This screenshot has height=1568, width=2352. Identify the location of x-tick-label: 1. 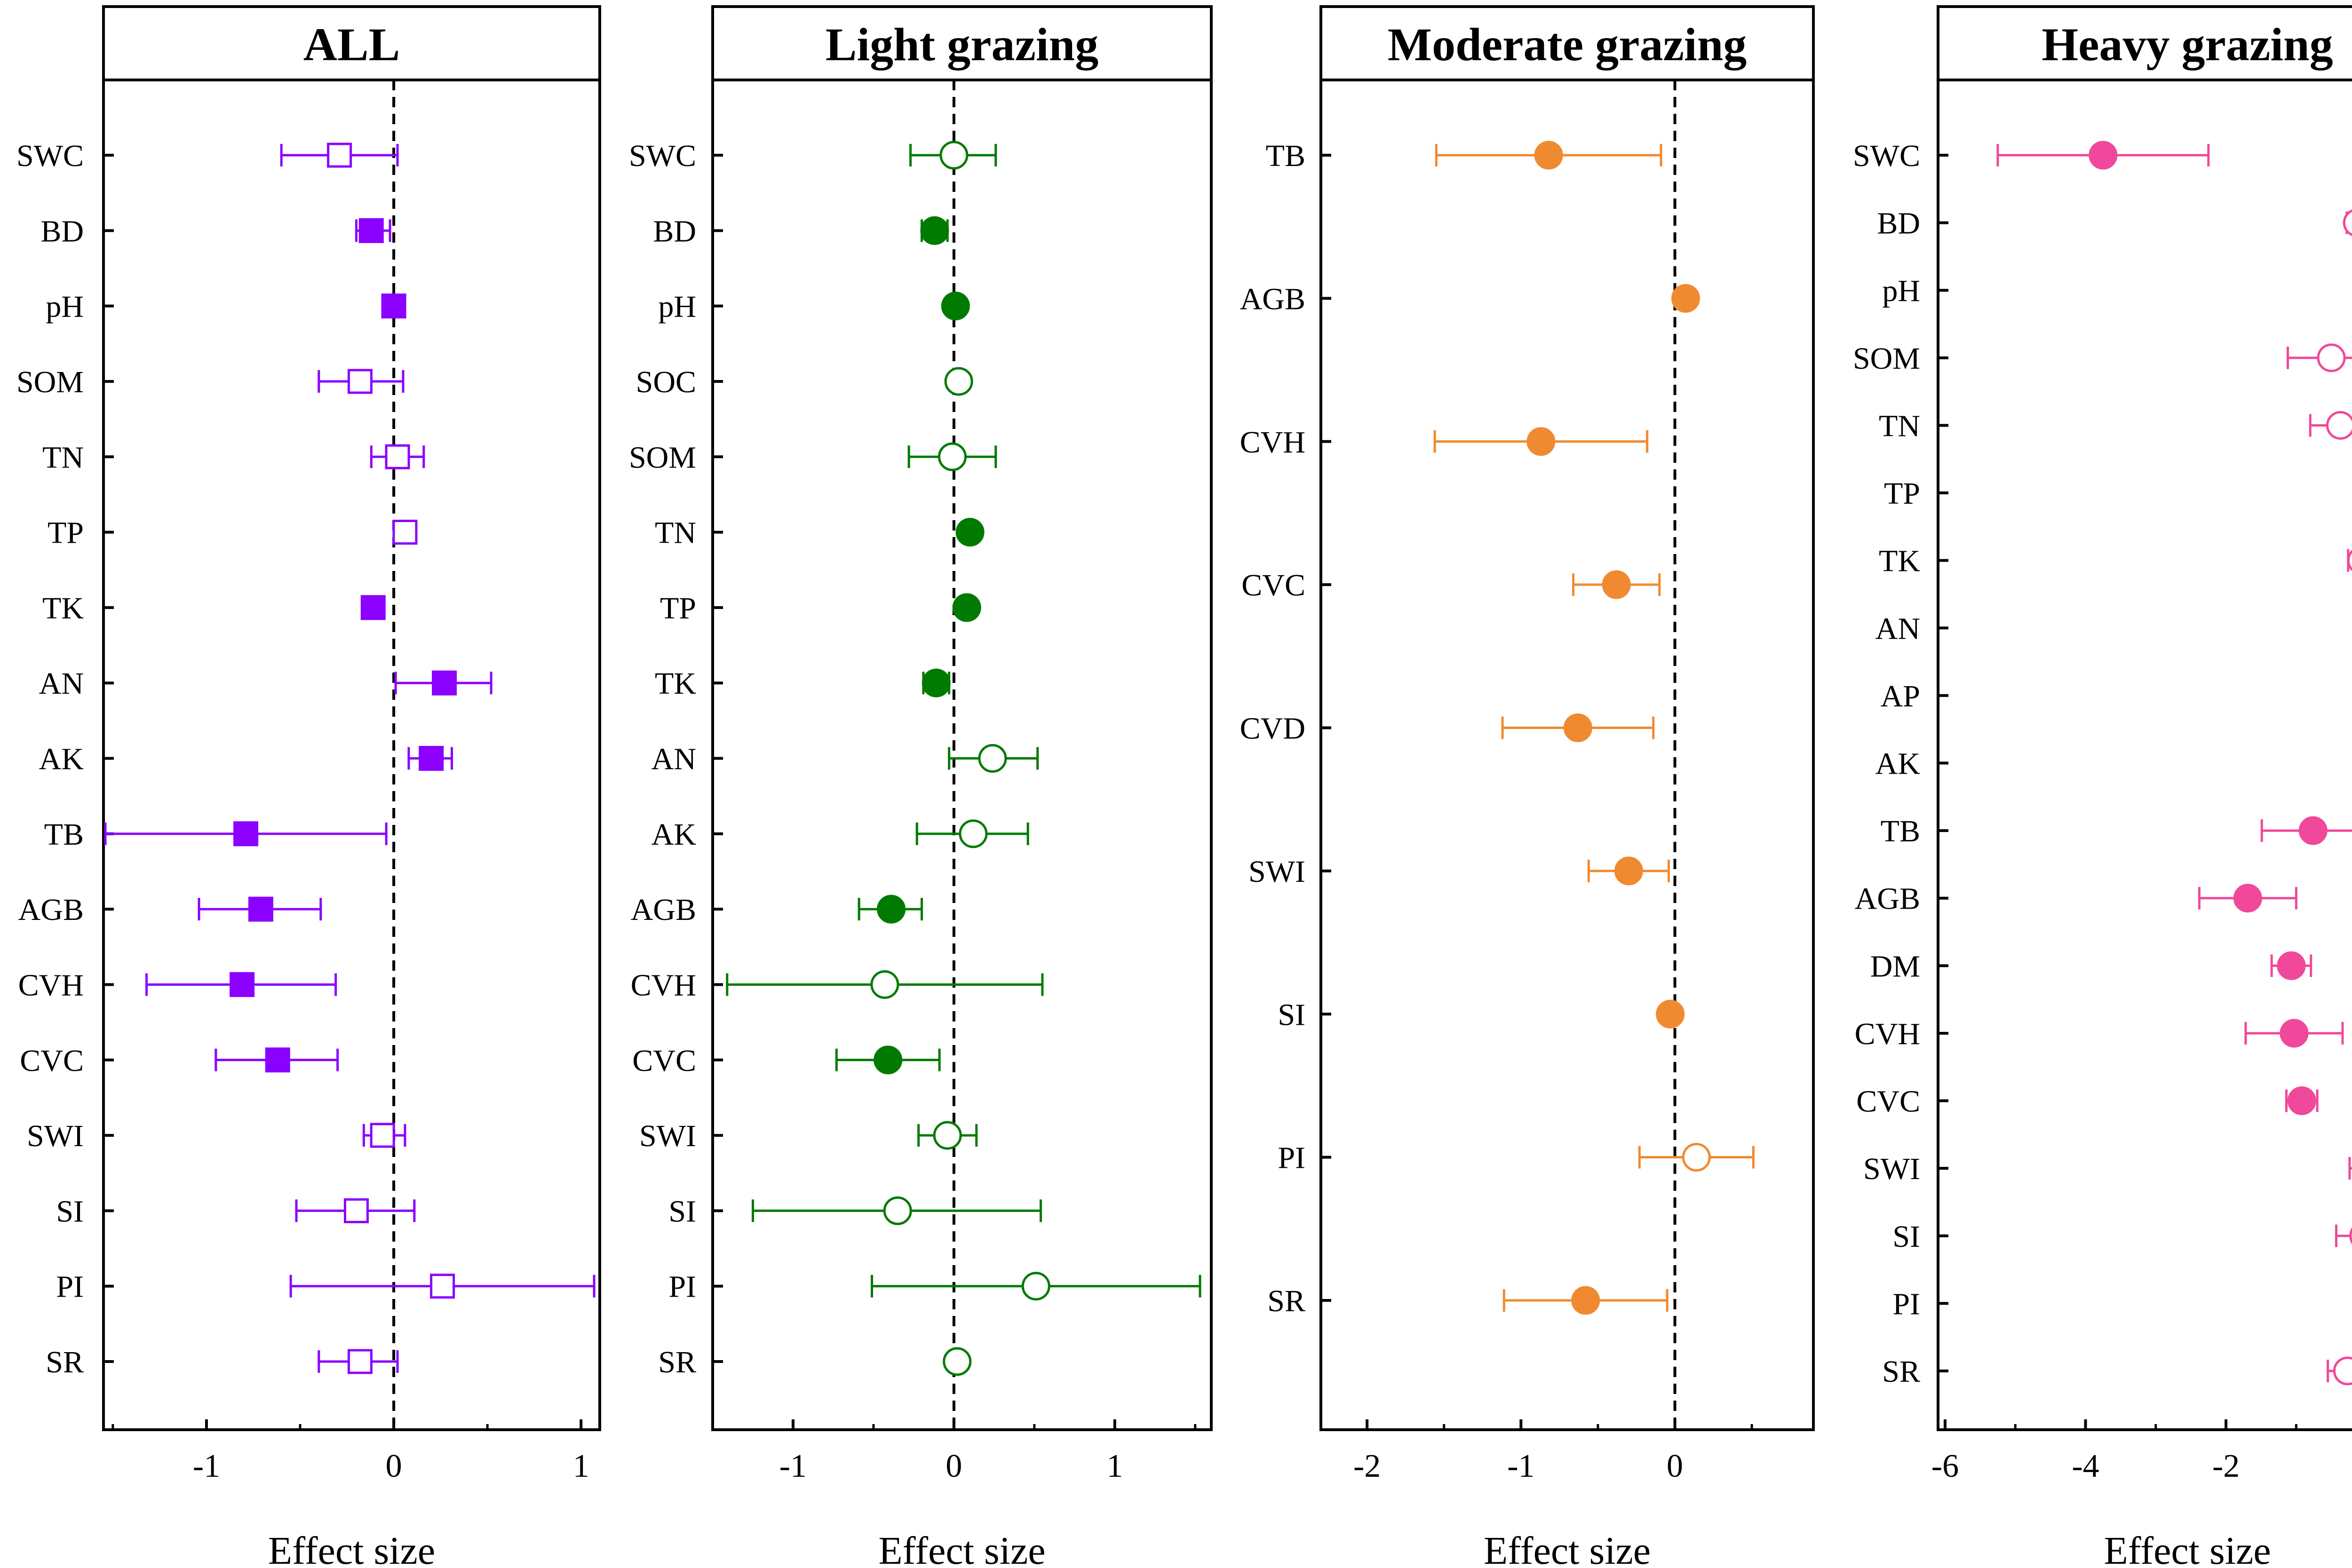
(581, 1466).